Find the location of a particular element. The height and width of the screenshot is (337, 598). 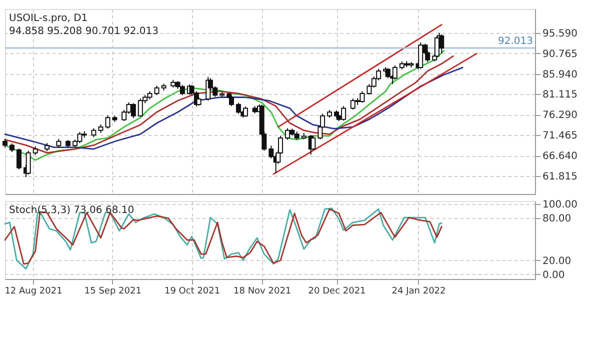

x-tick-label: 24 Jan 2022 is located at coordinates (419, 291).